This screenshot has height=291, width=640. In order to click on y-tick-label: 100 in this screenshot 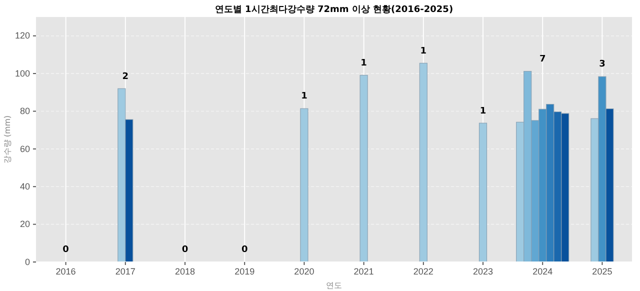, I will do `click(22, 73)`.